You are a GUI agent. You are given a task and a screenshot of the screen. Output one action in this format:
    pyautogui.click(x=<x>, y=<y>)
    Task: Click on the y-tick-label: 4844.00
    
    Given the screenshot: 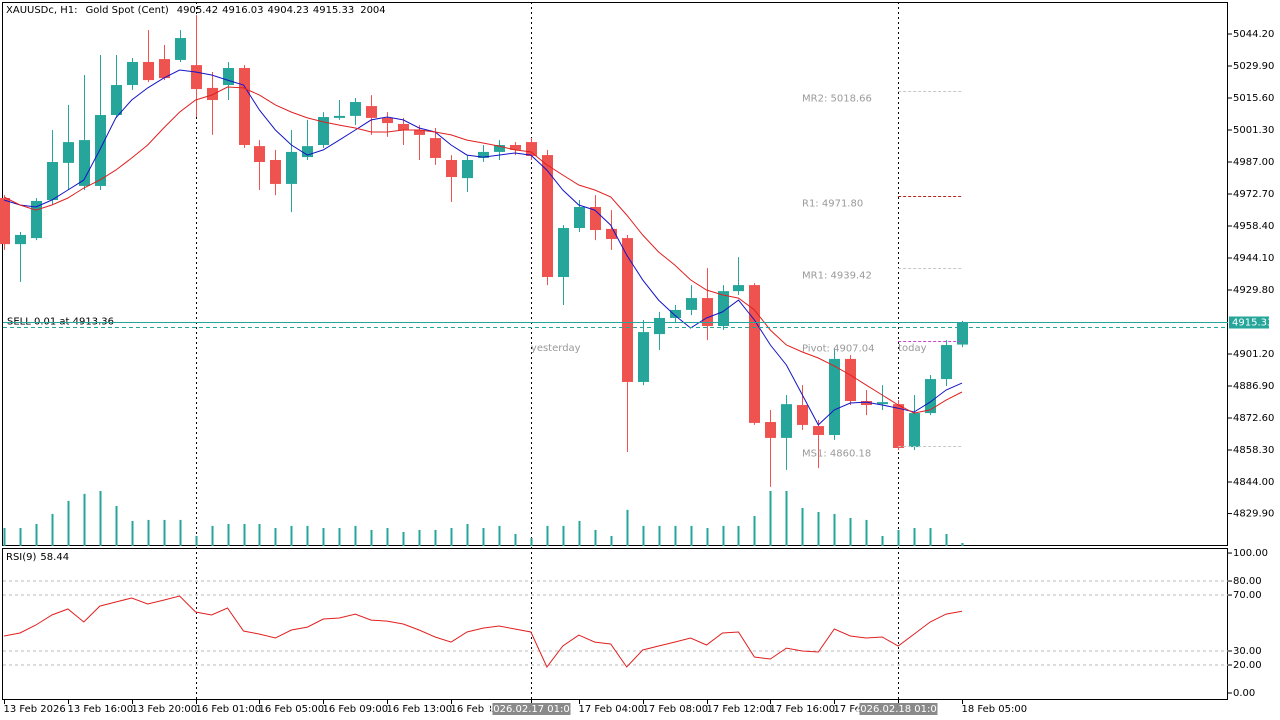 What is the action you would take?
    pyautogui.click(x=1253, y=482)
    